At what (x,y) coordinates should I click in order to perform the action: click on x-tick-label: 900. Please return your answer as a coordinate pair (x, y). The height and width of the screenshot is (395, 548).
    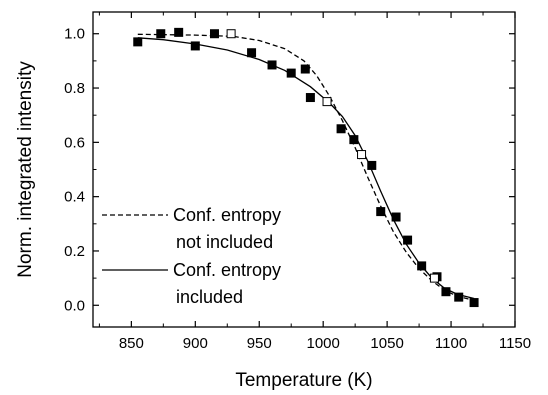
    Looking at the image, I should click on (195, 343).